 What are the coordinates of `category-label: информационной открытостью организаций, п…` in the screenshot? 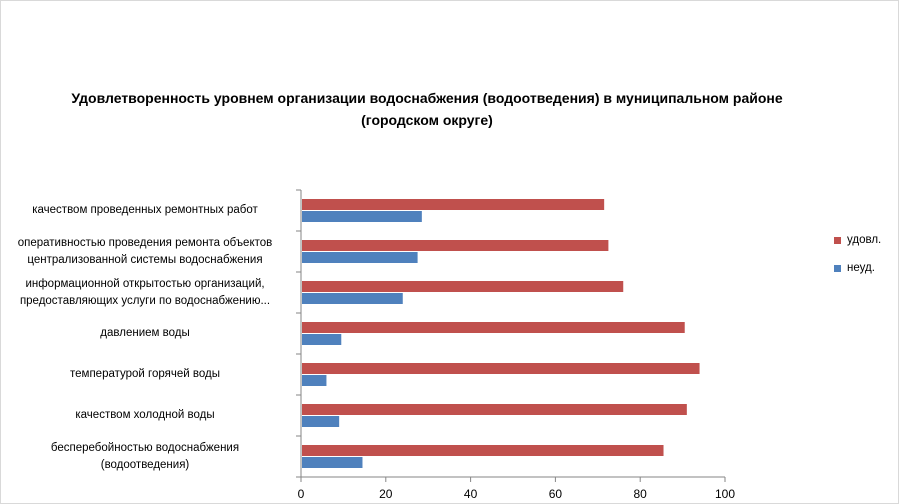 It's located at (145, 293).